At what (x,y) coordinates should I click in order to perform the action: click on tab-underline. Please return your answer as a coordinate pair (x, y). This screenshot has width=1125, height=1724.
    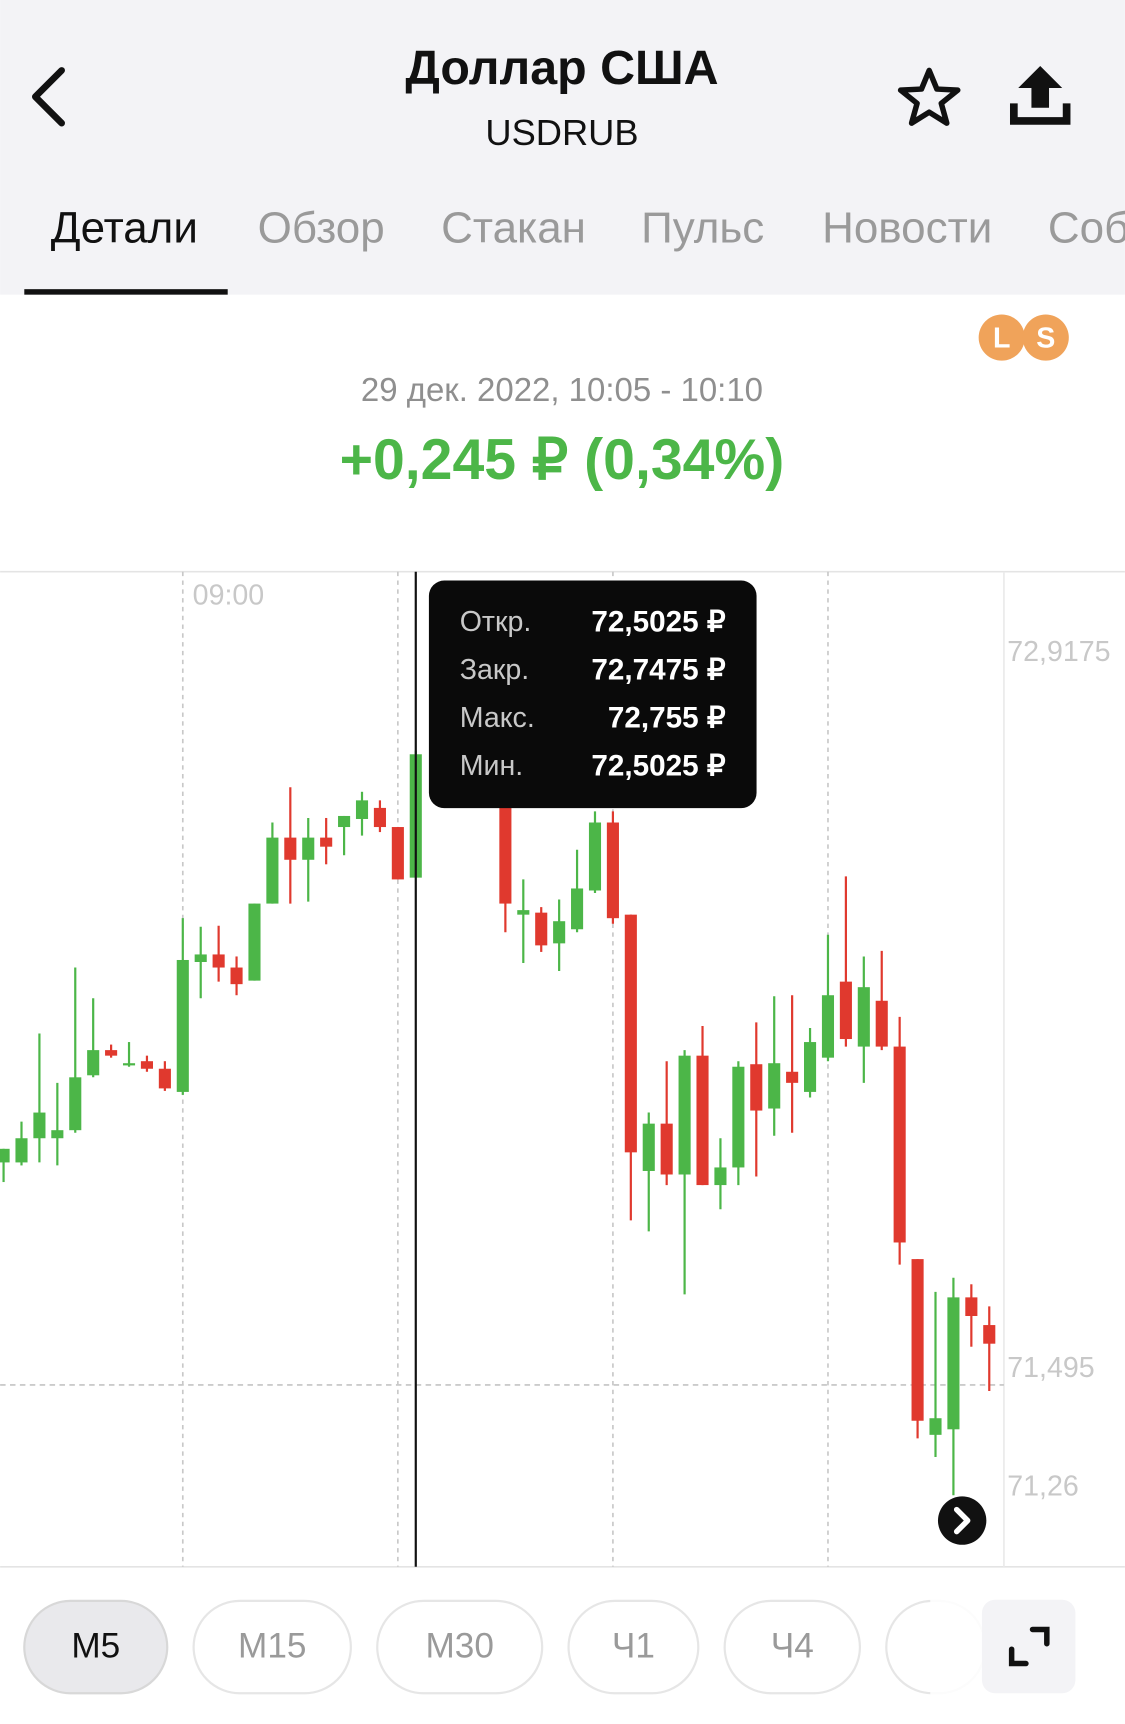
    Looking at the image, I should click on (126, 292).